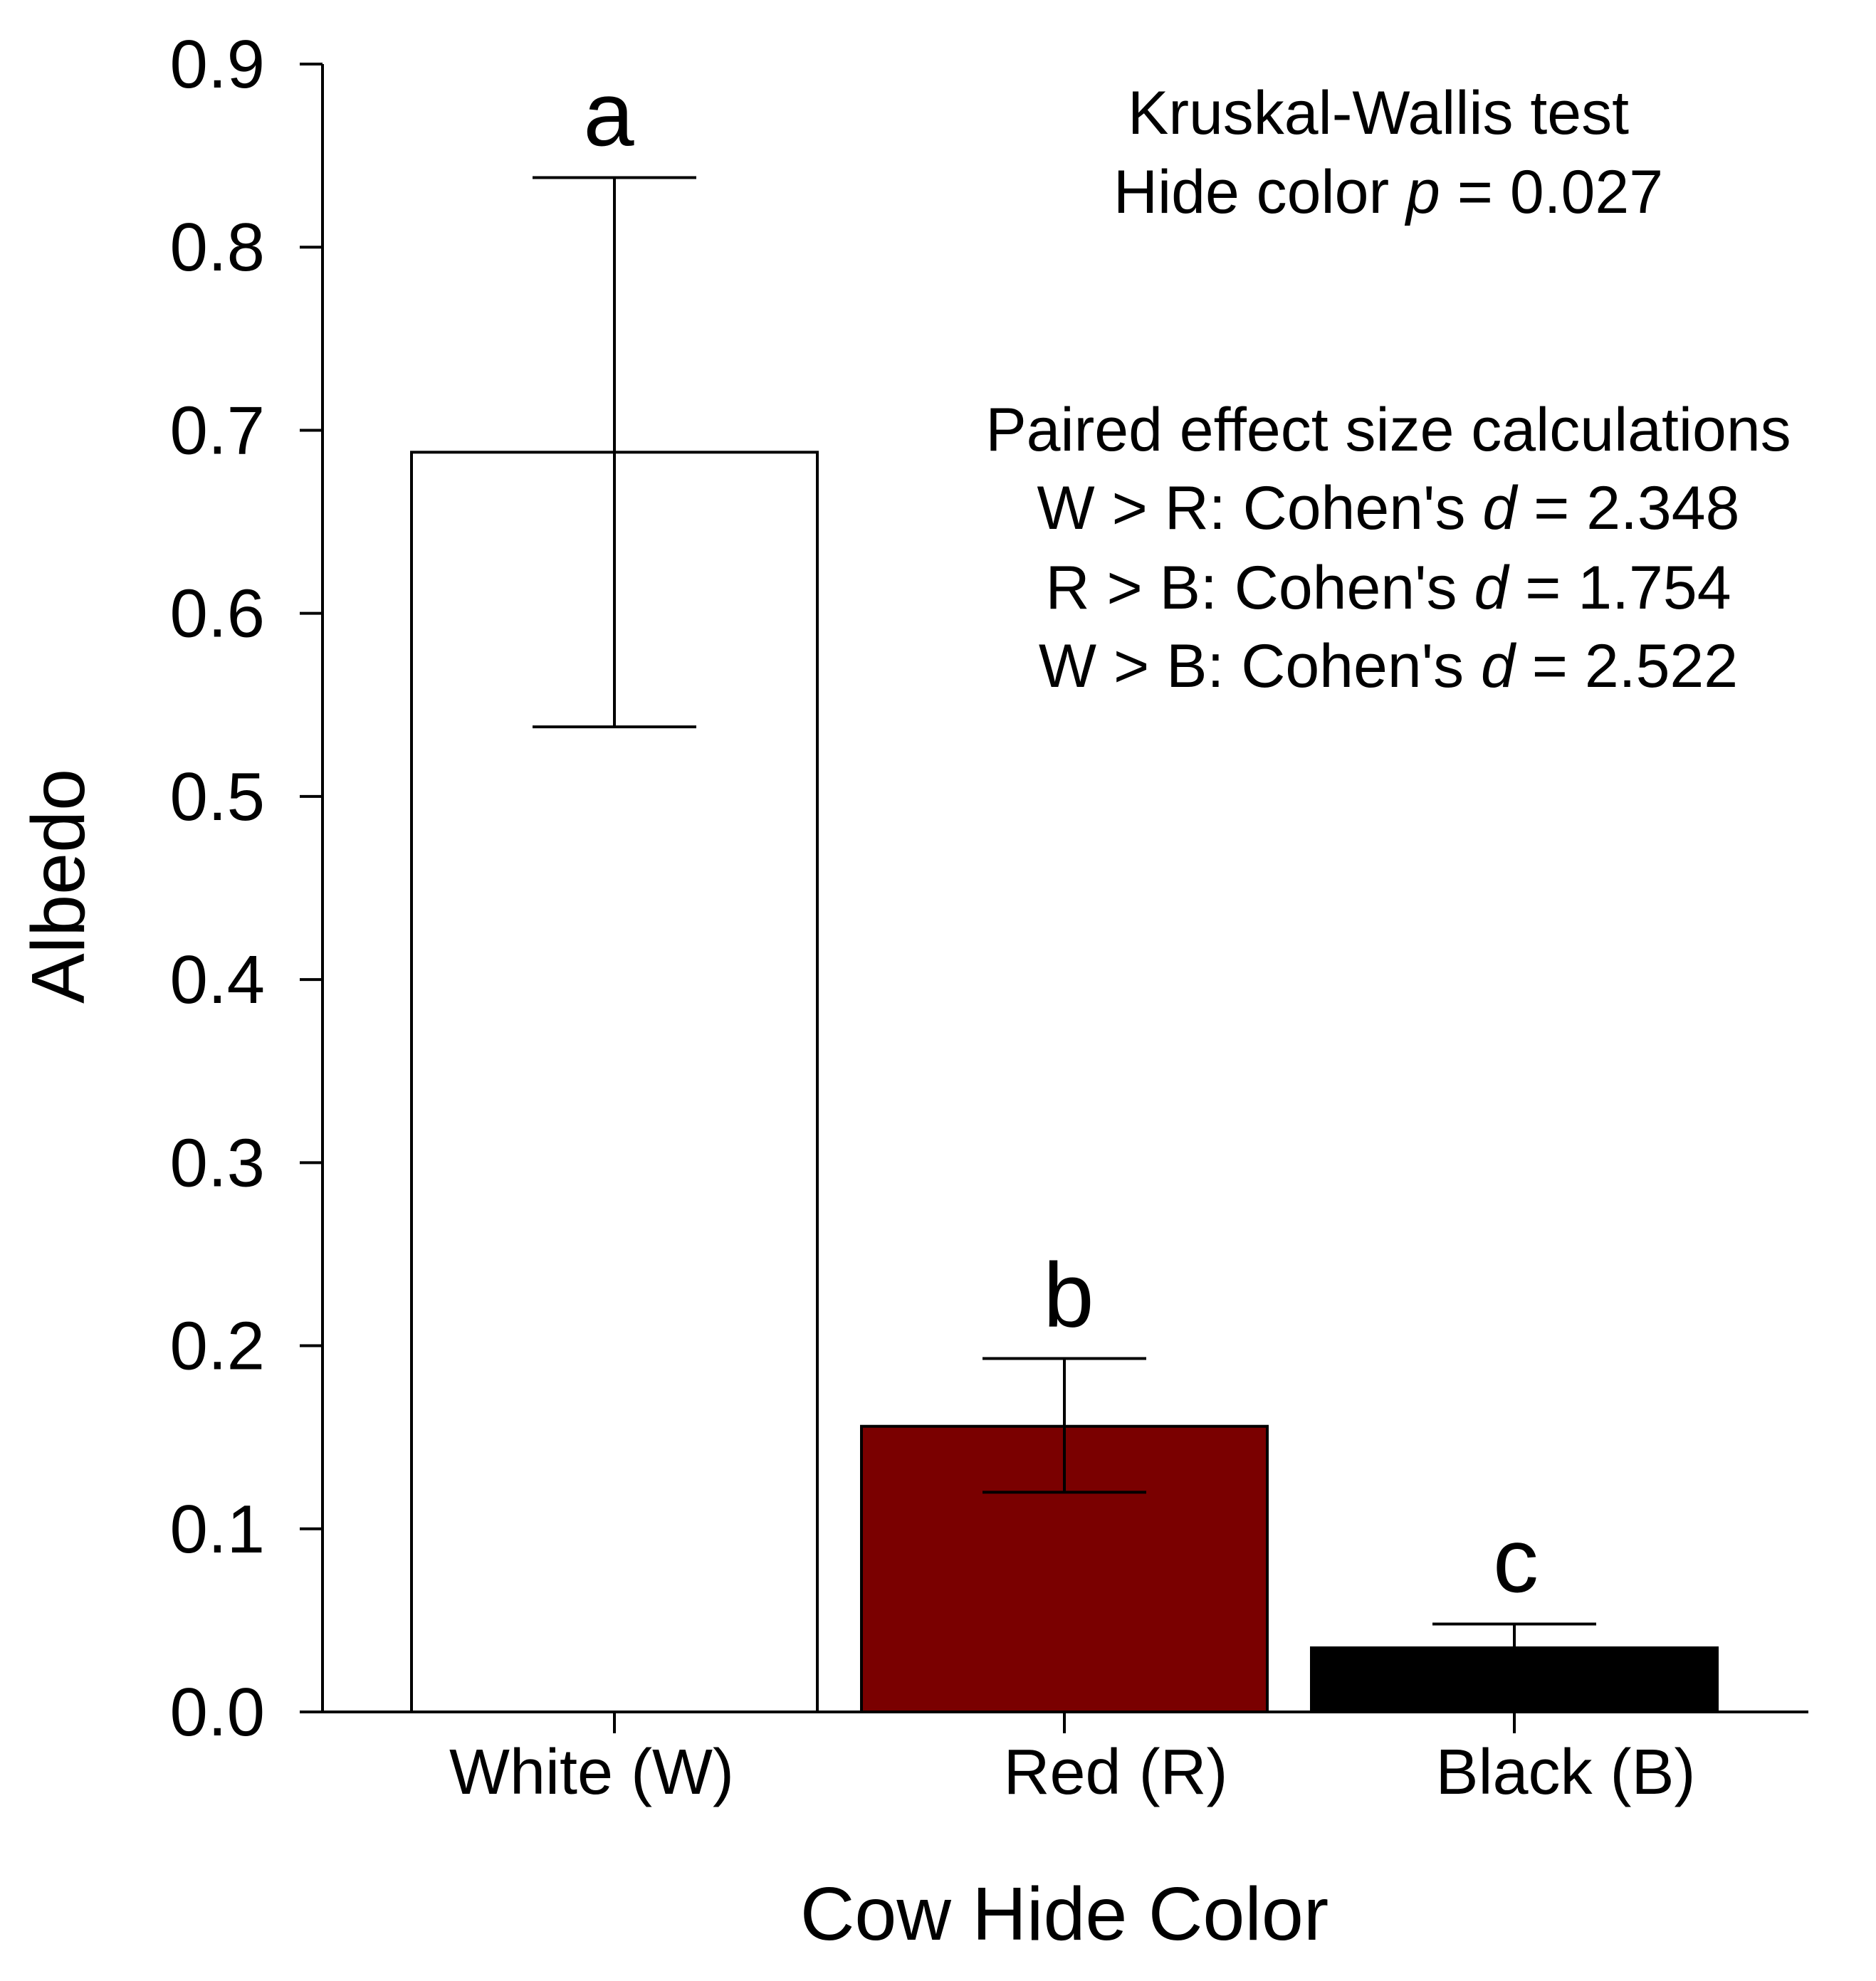 The image size is (1876, 1981). What do you see at coordinates (1619, 588) in the screenshot?
I see `effect-r-b-value: = 1.754` at bounding box center [1619, 588].